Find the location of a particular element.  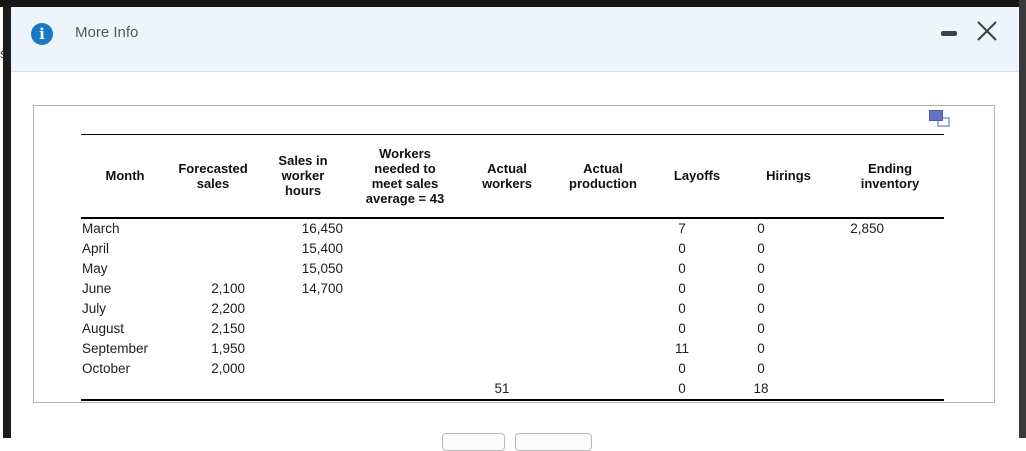

column-header: Sales in worker hours is located at coordinates (303, 176).